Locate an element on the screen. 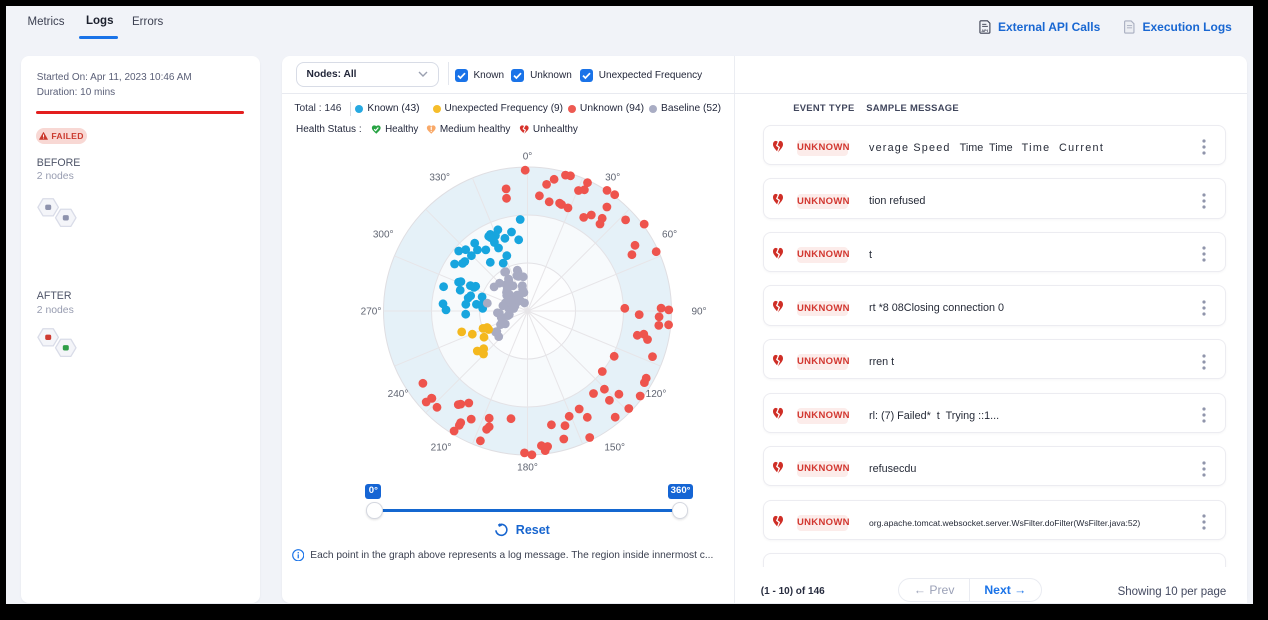 This screenshot has height=620, width=1268. svg-text: 120° is located at coordinates (656, 394).